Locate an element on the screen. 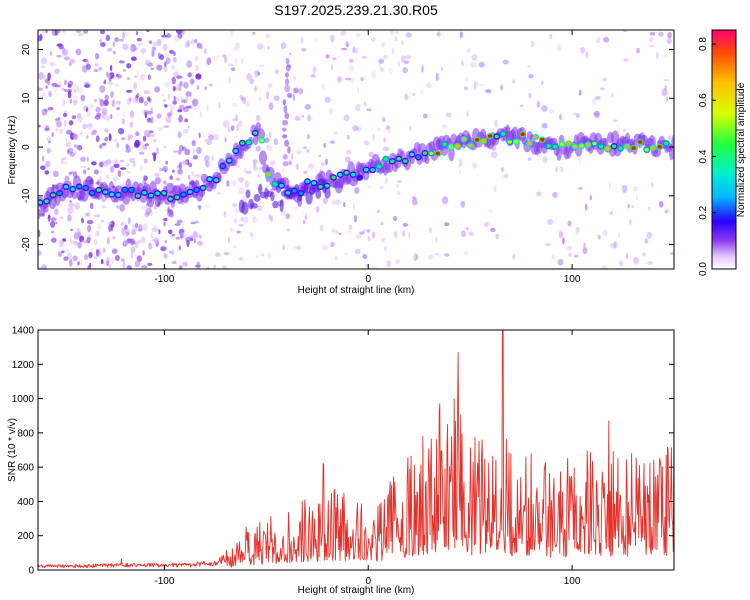  spectrogram-y-tick-label: 0 is located at coordinates (26, 147).